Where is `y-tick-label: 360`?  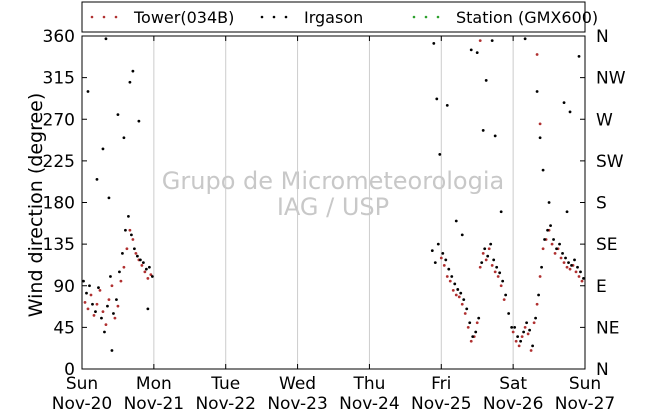 y-tick-label: 360 is located at coordinates (59, 37).